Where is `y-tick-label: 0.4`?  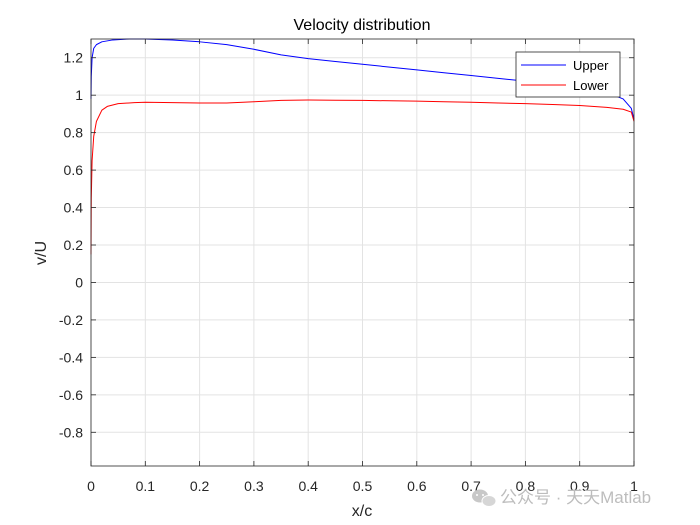 y-tick-label: 0.4 is located at coordinates (74, 208).